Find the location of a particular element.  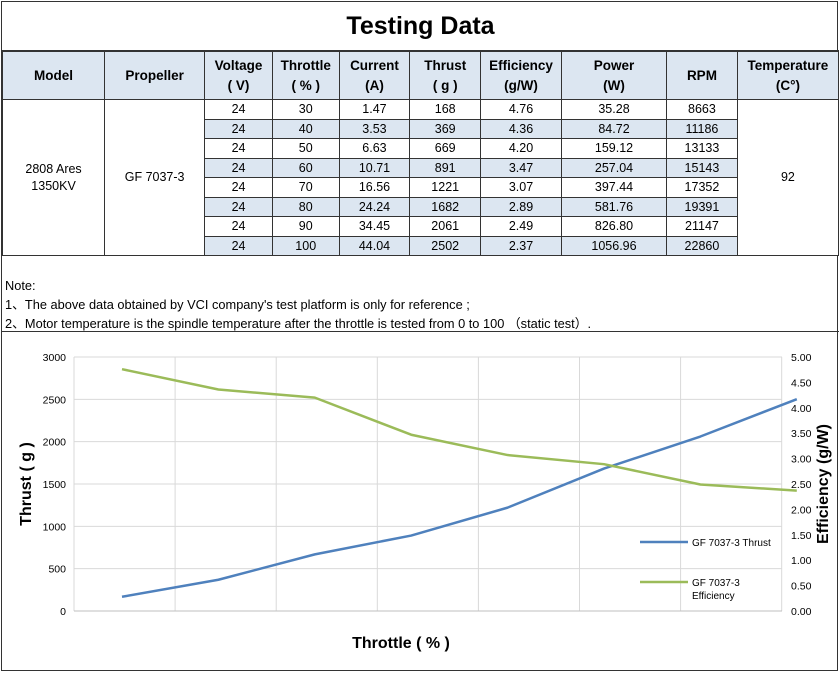

table-cell: 22860 is located at coordinates (702, 245).